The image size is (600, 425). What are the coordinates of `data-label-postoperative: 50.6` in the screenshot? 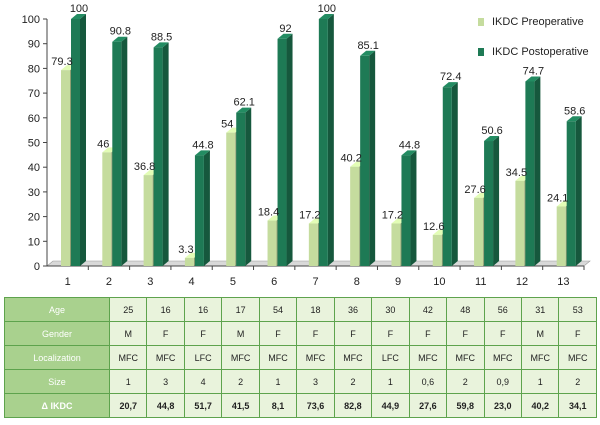 It's located at (491, 131).